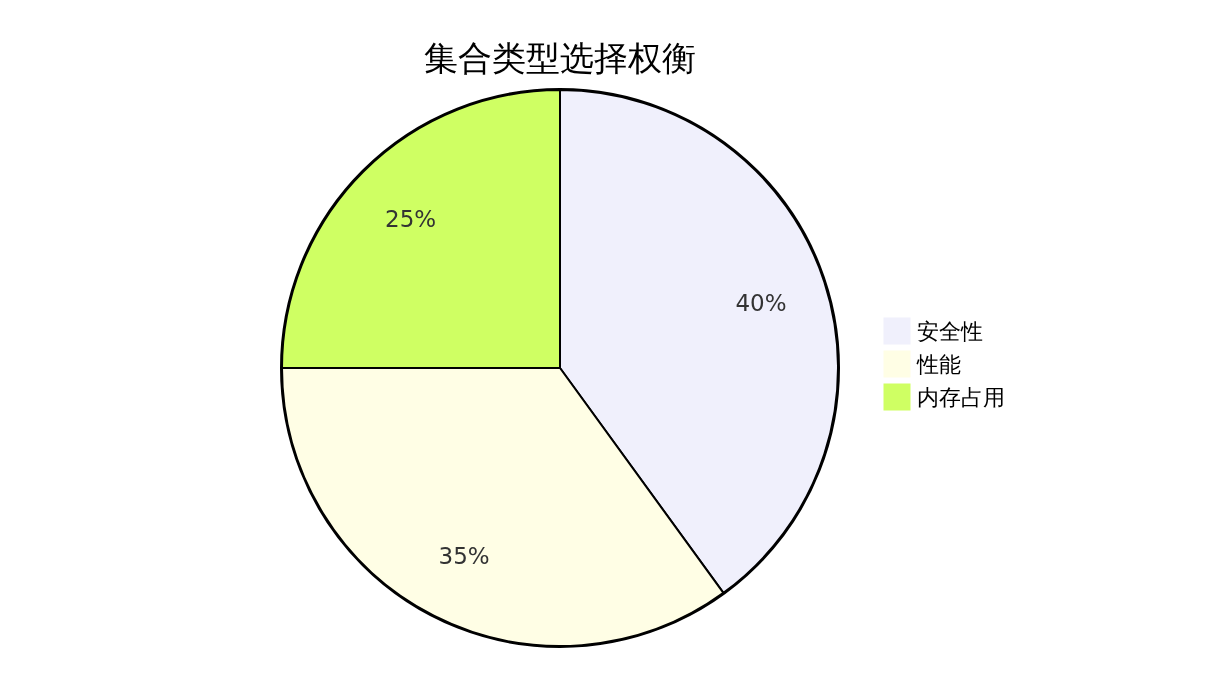  I want to click on chart-title: 集合类型选择权衡, so click(560, 58).